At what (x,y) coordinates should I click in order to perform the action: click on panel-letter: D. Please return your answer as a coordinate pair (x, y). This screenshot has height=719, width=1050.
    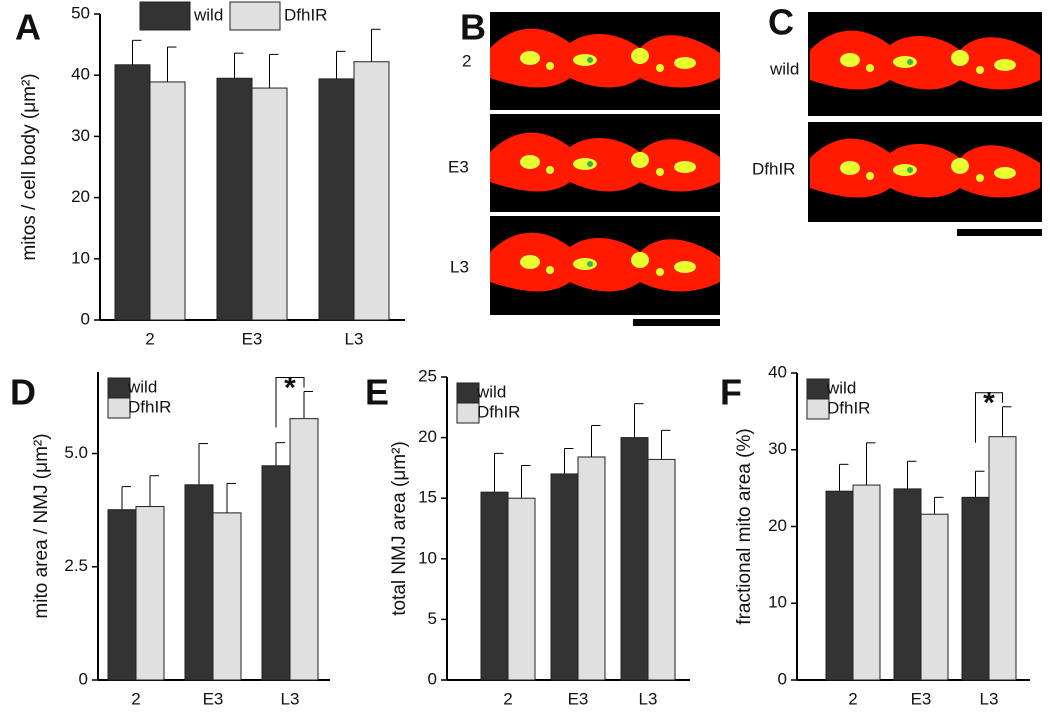
    Looking at the image, I should click on (23, 392).